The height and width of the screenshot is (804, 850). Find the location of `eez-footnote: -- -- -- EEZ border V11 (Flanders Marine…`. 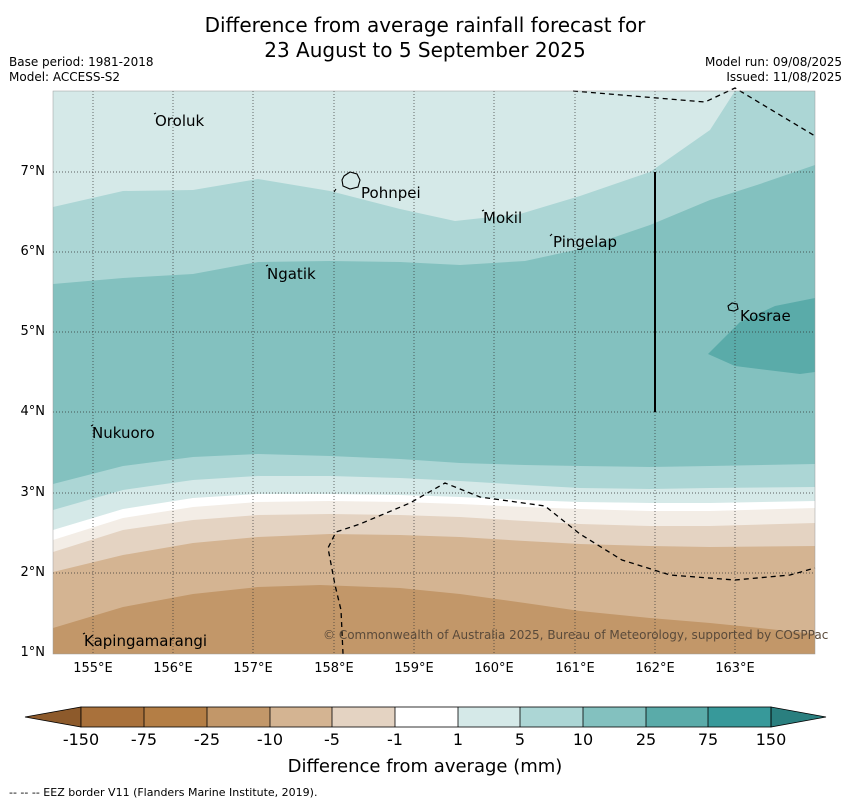

eez-footnote: -- -- -- EEZ border V11 (Flanders Marine… is located at coordinates (163, 792).